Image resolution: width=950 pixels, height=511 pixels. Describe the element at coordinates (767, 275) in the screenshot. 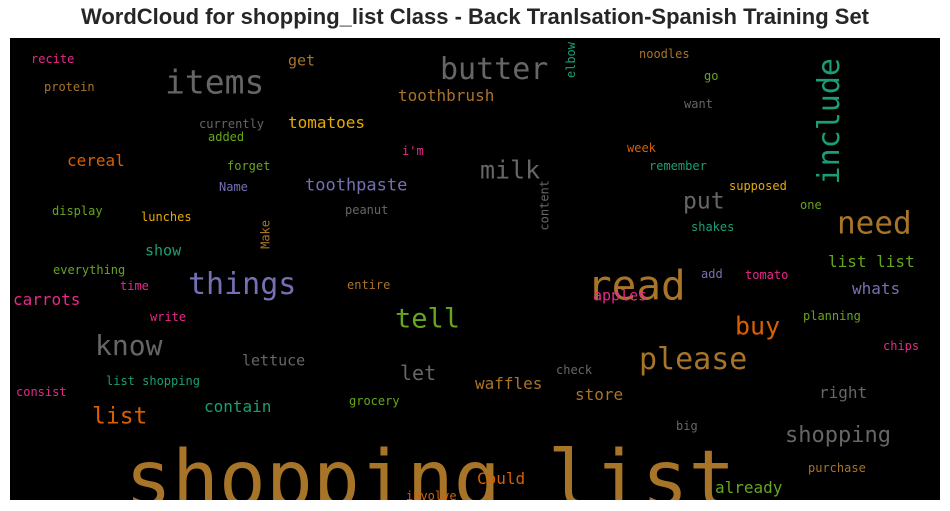

I see `word-tomato: tomato` at that location.